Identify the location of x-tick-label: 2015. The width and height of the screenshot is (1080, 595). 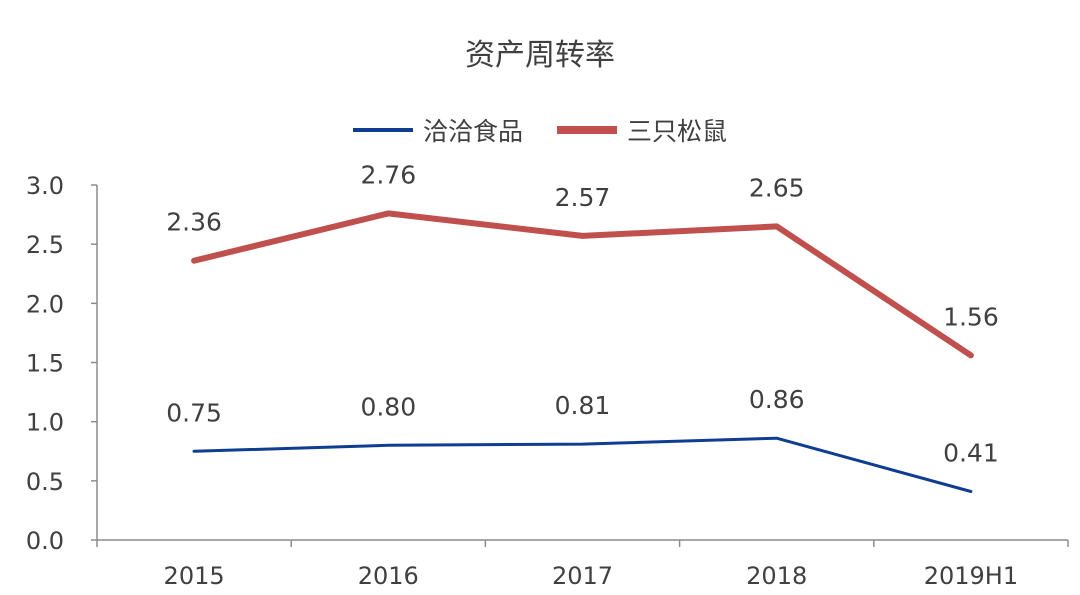
(194, 576).